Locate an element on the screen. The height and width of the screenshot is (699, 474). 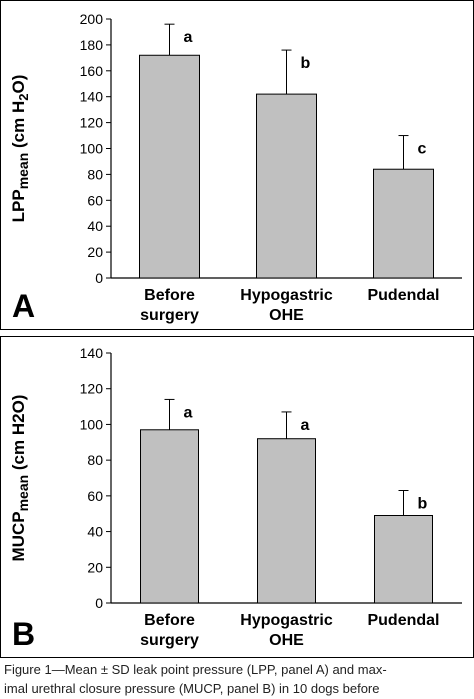
y-axis-title-sub-b: mean is located at coordinates (23, 493).